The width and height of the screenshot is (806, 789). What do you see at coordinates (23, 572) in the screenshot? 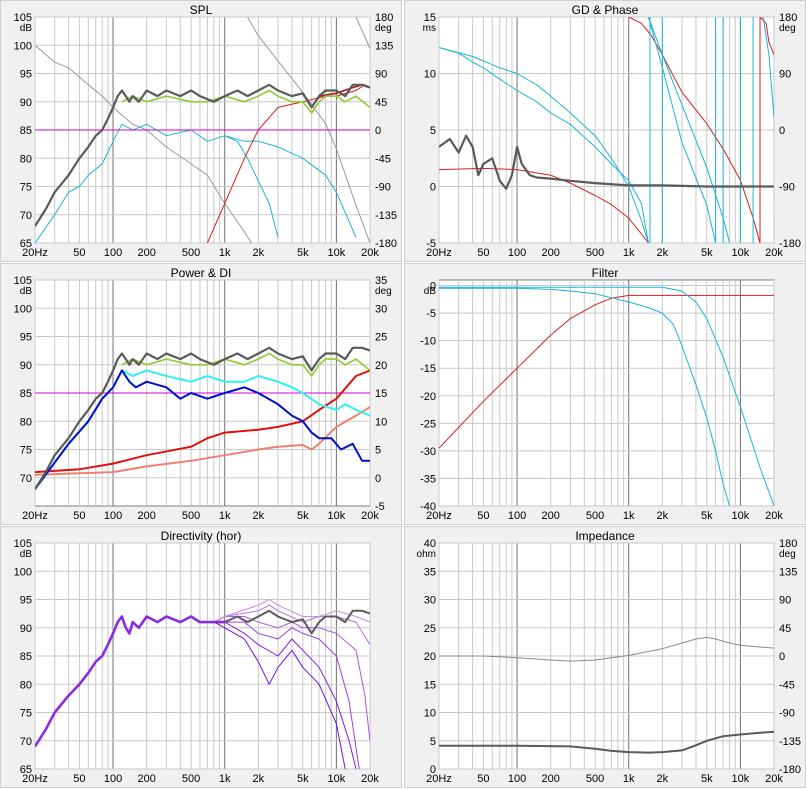
I see `y-tick-label: 100` at bounding box center [23, 572].